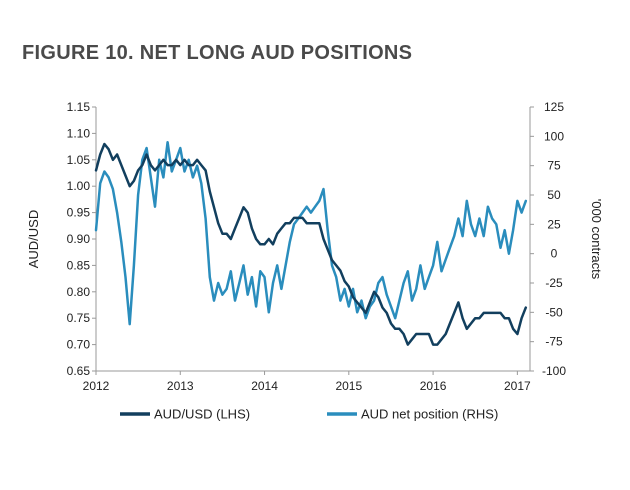 Image resolution: width=630 pixels, height=490 pixels. Describe the element at coordinates (79, 213) in the screenshot. I see `y-left-tick-label: 0.95` at that location.